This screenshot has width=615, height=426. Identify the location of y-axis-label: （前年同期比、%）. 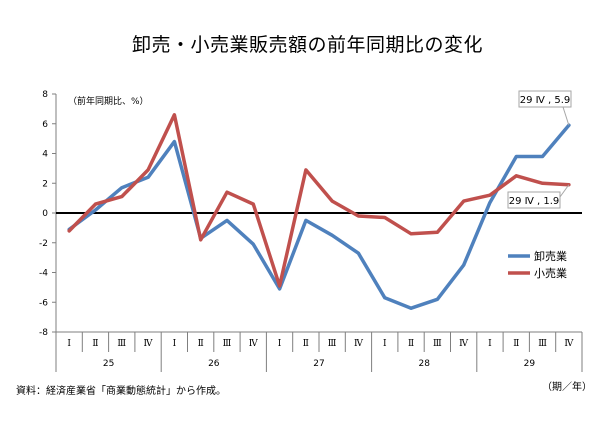
(108, 101).